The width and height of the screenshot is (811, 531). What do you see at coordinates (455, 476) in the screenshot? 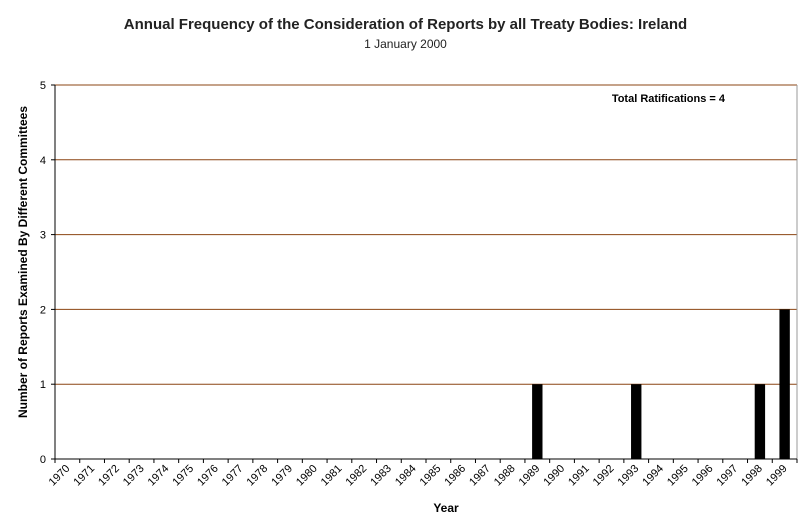
I see `x-tick-label: 1986` at bounding box center [455, 476].